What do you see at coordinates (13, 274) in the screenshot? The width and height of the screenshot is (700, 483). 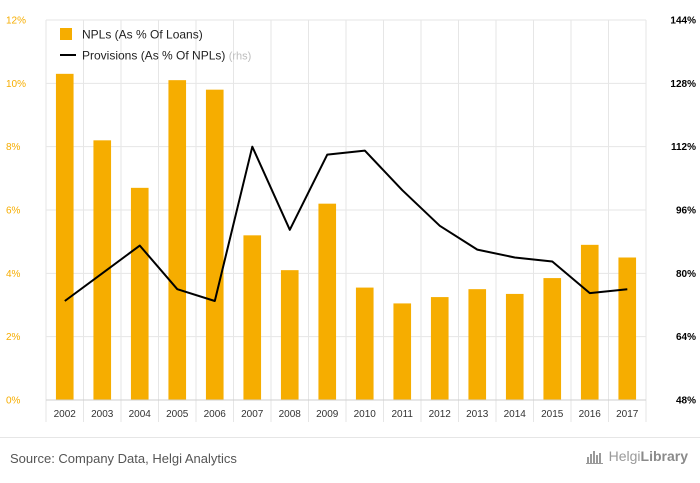 I see `y-left-tick-label: 4%` at bounding box center [13, 274].